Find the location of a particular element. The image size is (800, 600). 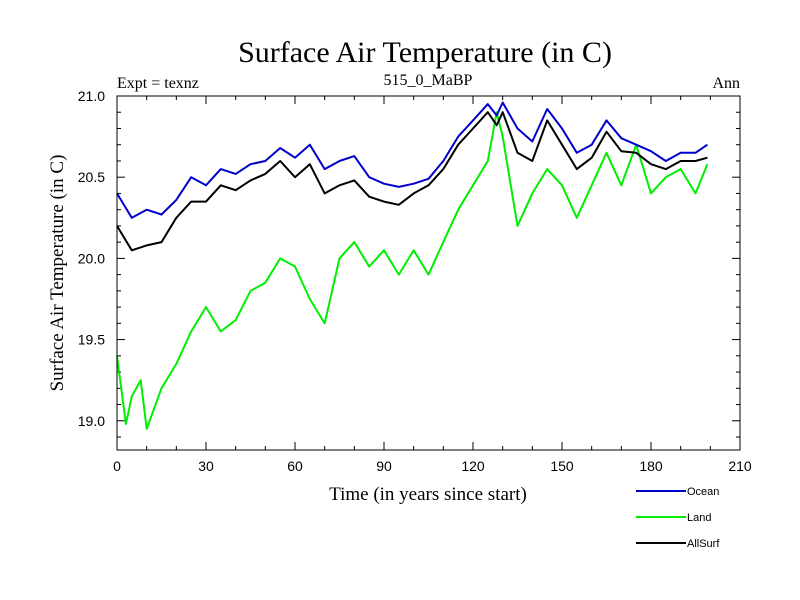

y-tick-label: 19.5 is located at coordinates (91, 340).